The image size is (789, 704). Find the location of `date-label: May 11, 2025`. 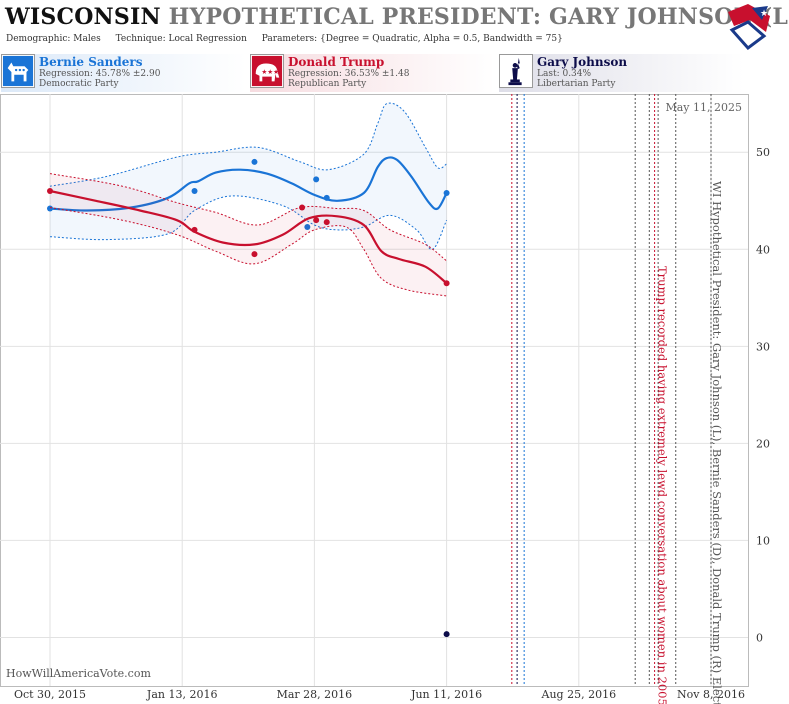

date-label: May 11, 2025 is located at coordinates (703, 107).